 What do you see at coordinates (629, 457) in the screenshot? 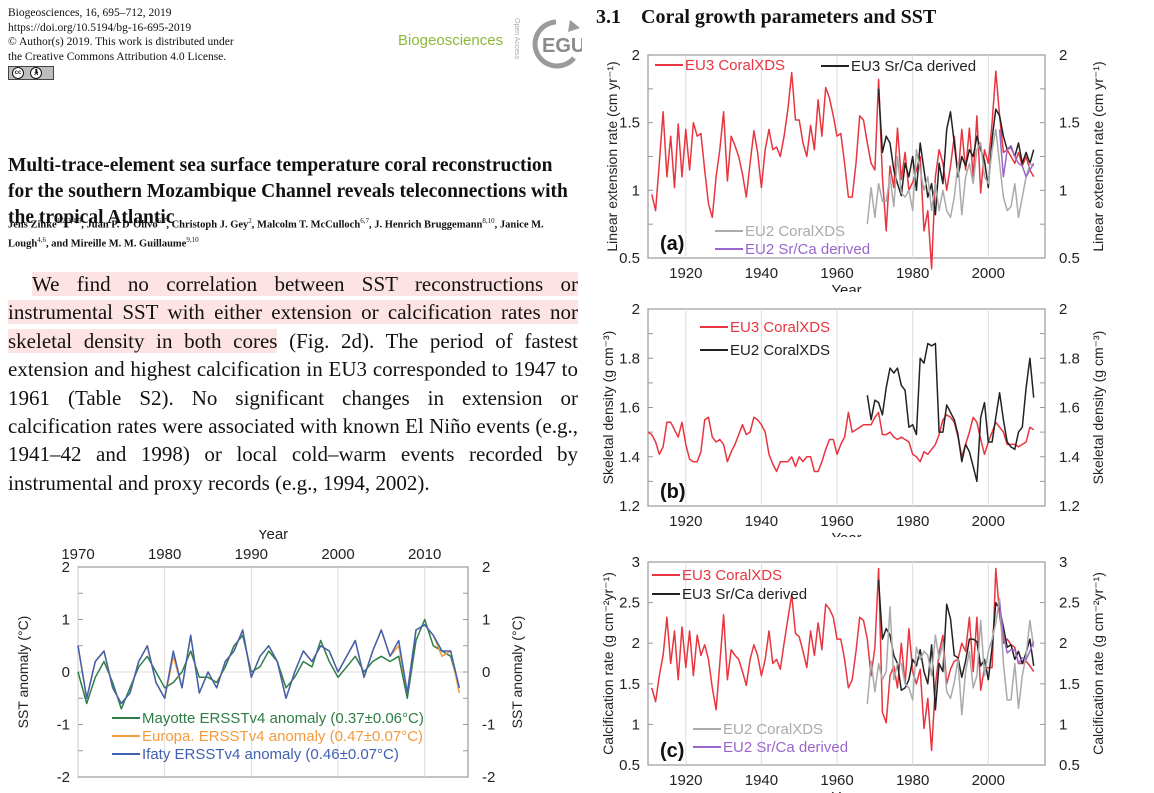
I see `y-tick-label: 1.4` at bounding box center [629, 457].